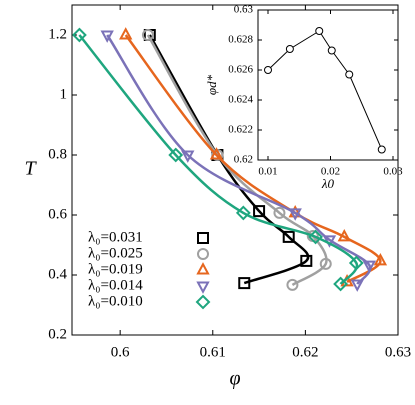 This screenshot has width=415, height=405. What do you see at coordinates (325, 90) in the screenshot?
I see `series-line` at bounding box center [325, 90].